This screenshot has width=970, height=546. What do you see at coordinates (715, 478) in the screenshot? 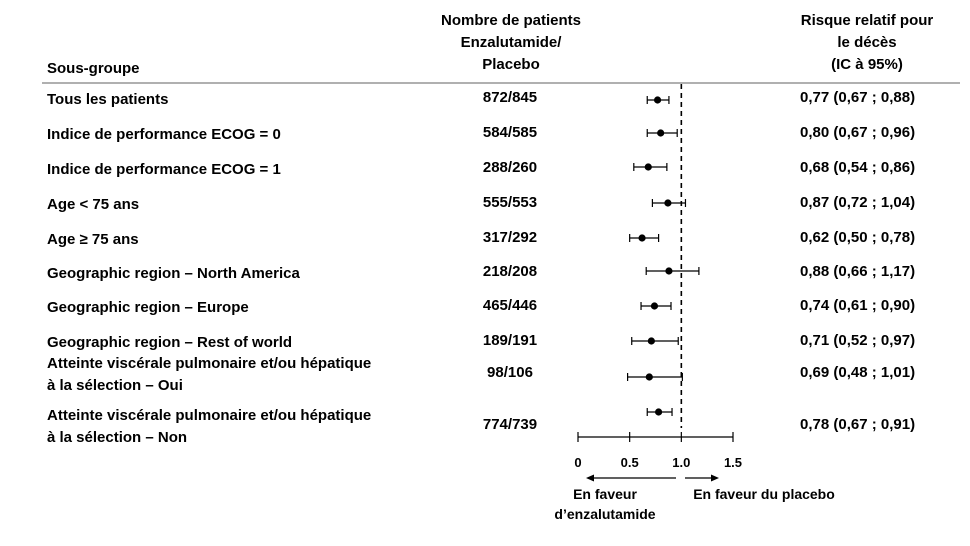
I see `favor-right-arrowhead` at bounding box center [715, 478].